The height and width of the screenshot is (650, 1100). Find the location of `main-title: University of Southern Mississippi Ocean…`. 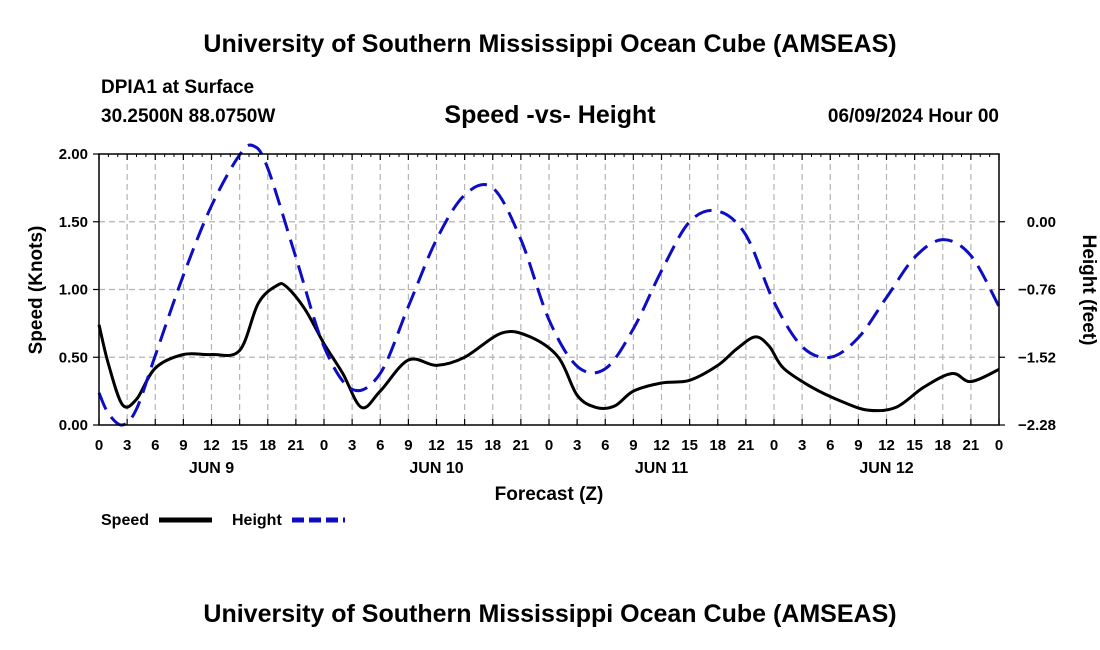

main-title: University of Southern Mississippi Ocean… is located at coordinates (550, 44).